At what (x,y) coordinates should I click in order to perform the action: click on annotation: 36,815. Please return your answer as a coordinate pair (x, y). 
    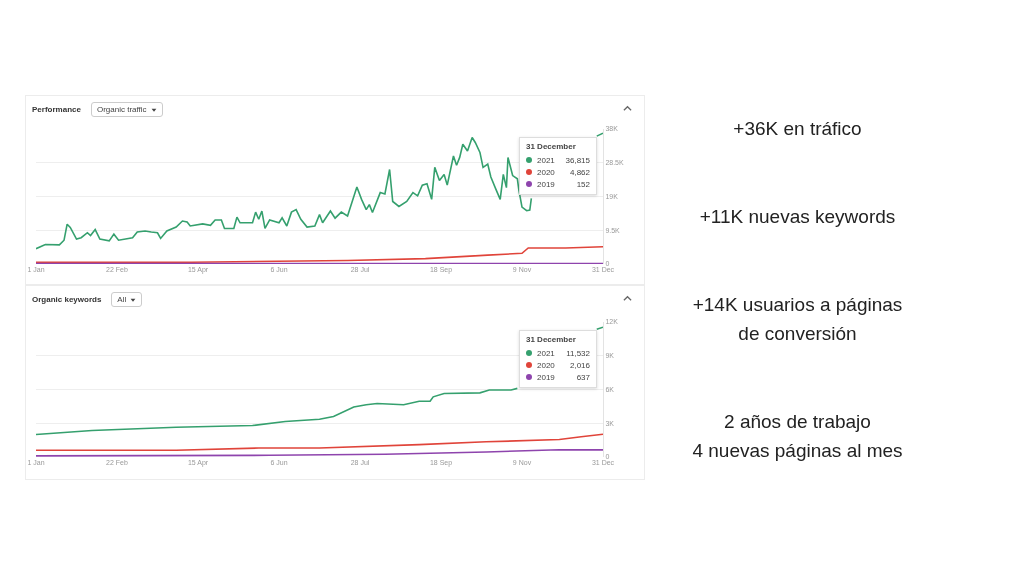
    Looking at the image, I should click on (577, 160).